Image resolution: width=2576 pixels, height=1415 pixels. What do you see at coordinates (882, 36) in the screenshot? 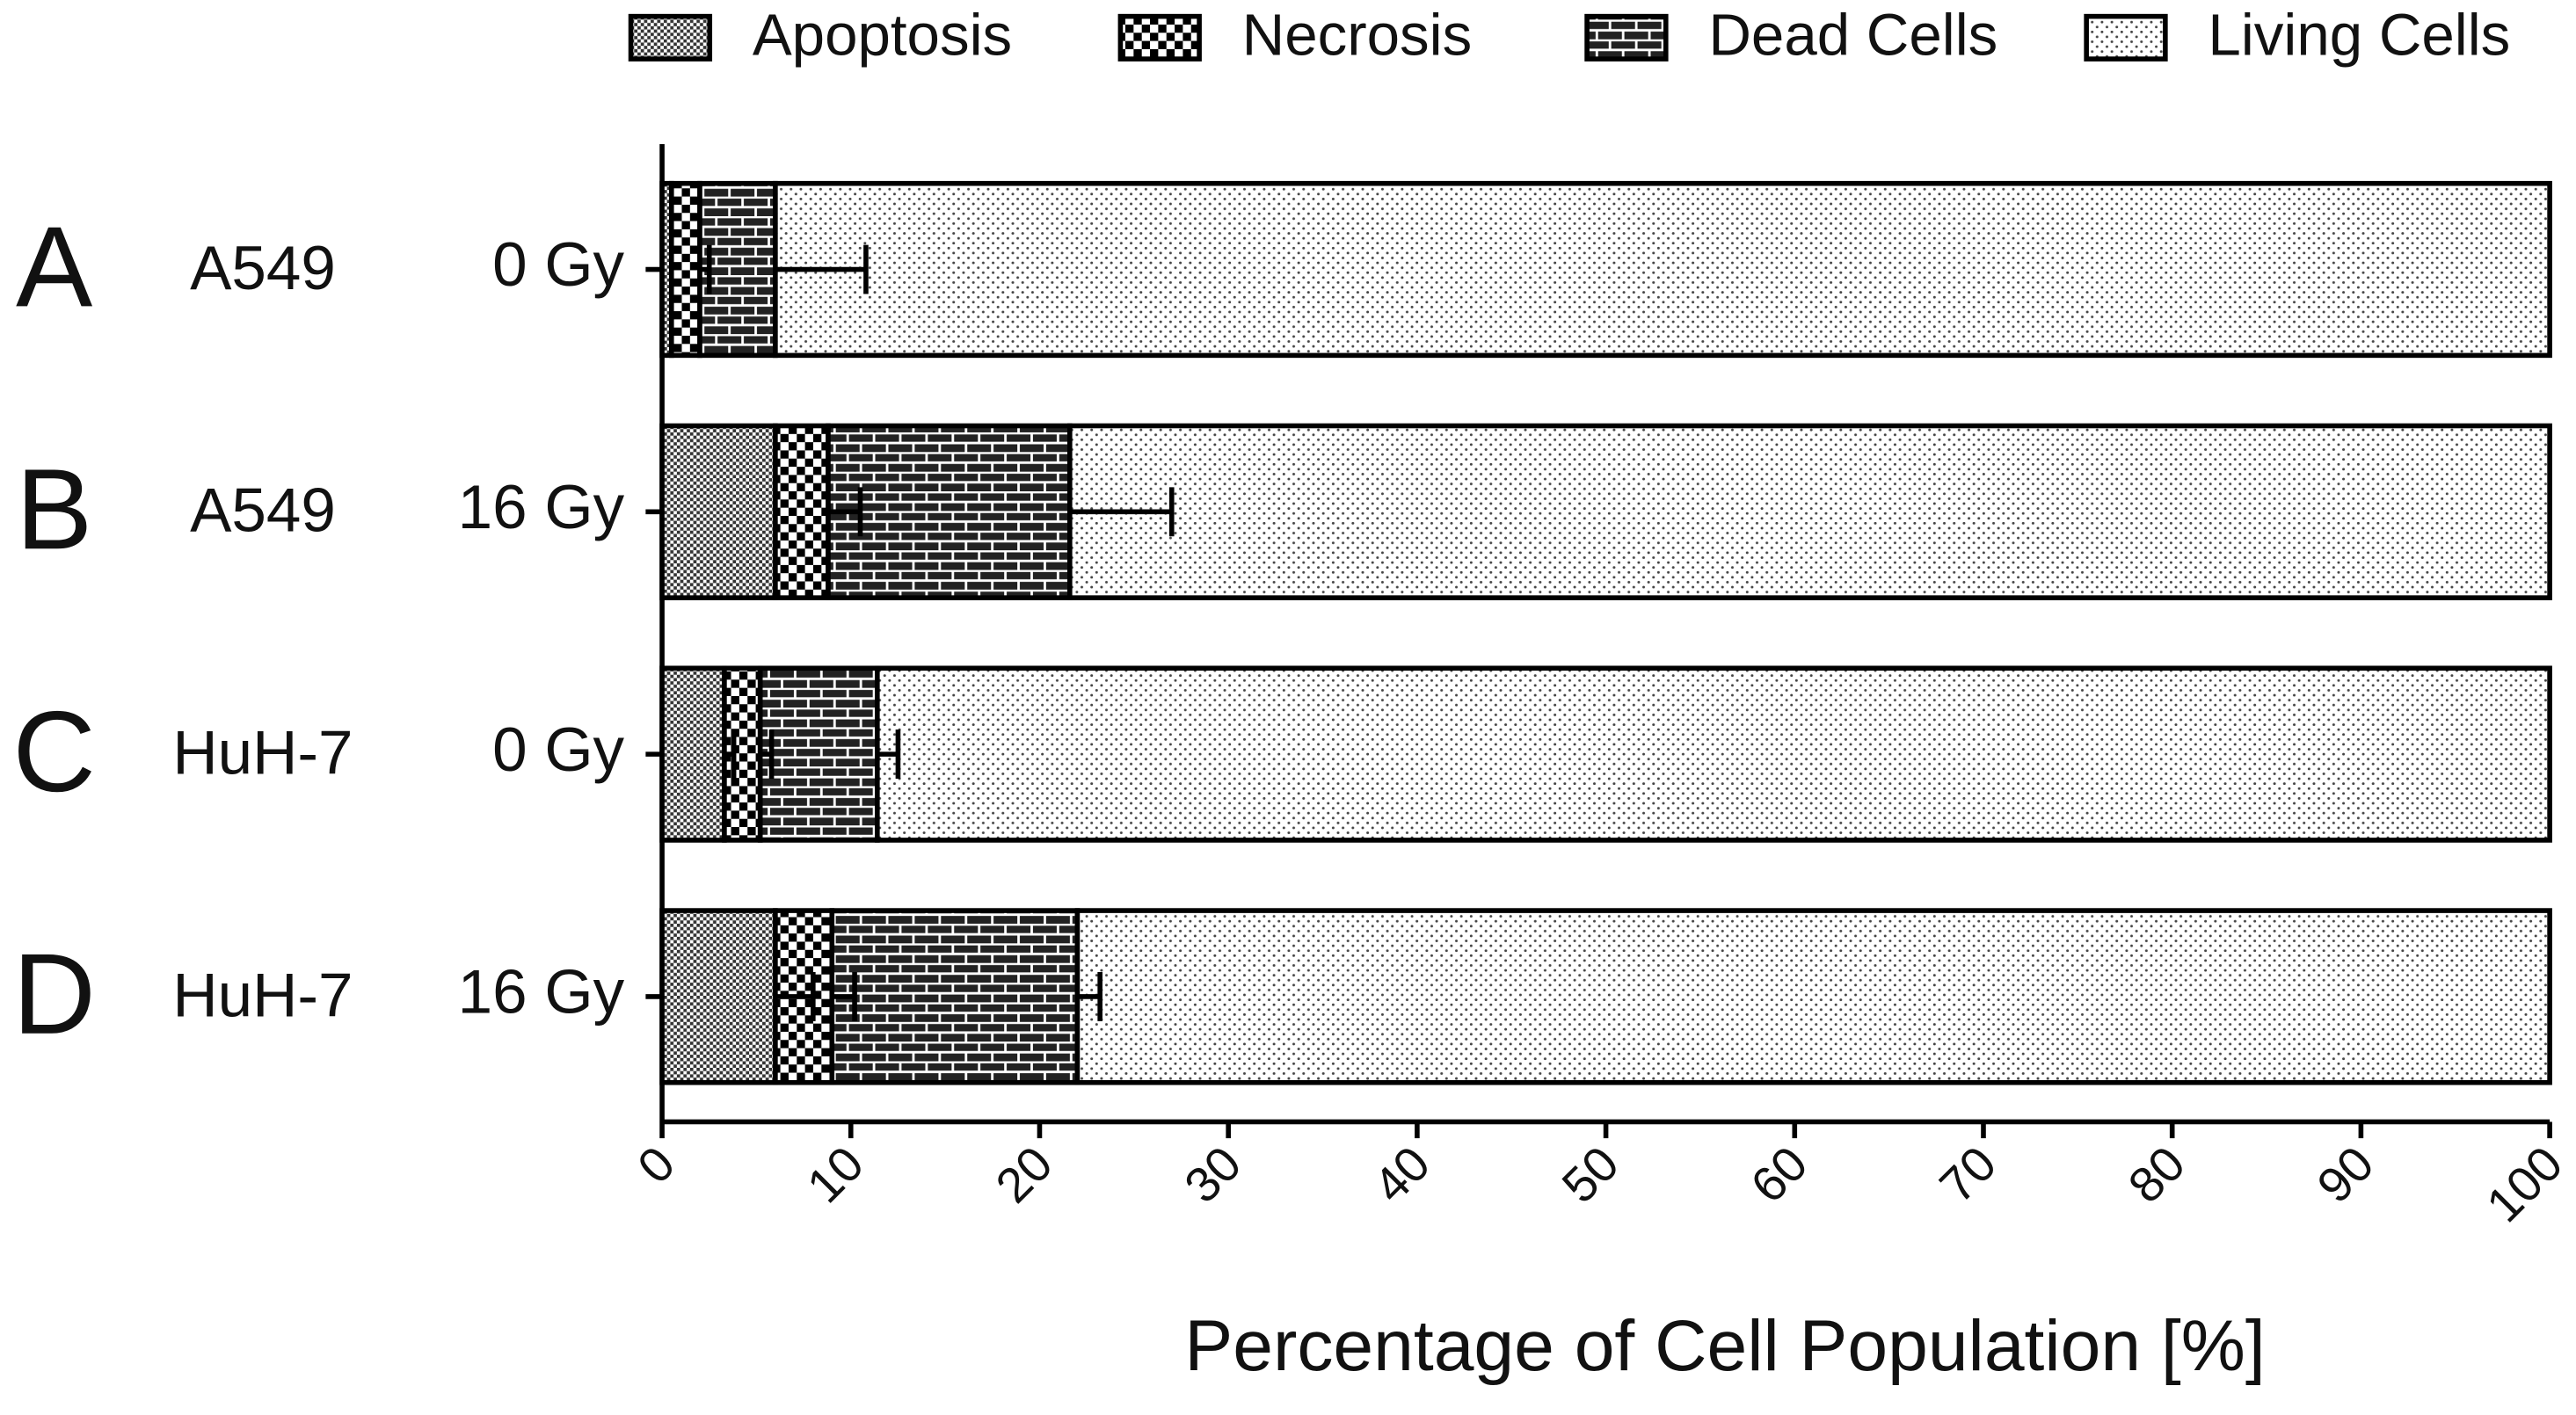
I see `legend-label: Apoptosis` at bounding box center [882, 36].